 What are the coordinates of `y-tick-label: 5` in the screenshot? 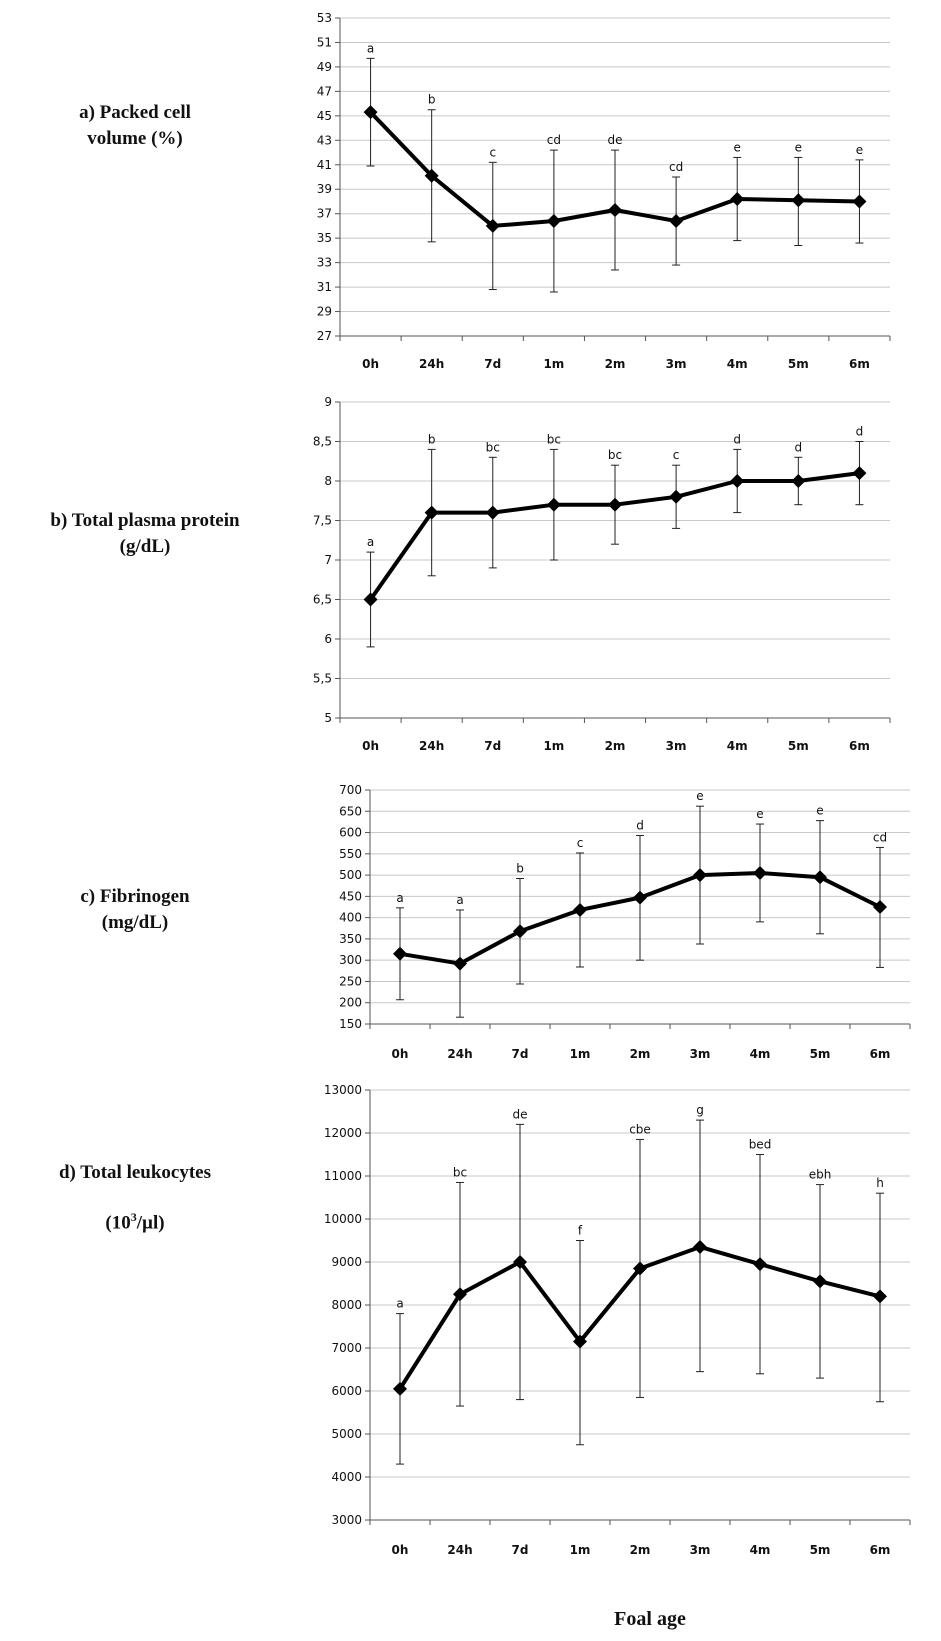 It's located at (328, 718).